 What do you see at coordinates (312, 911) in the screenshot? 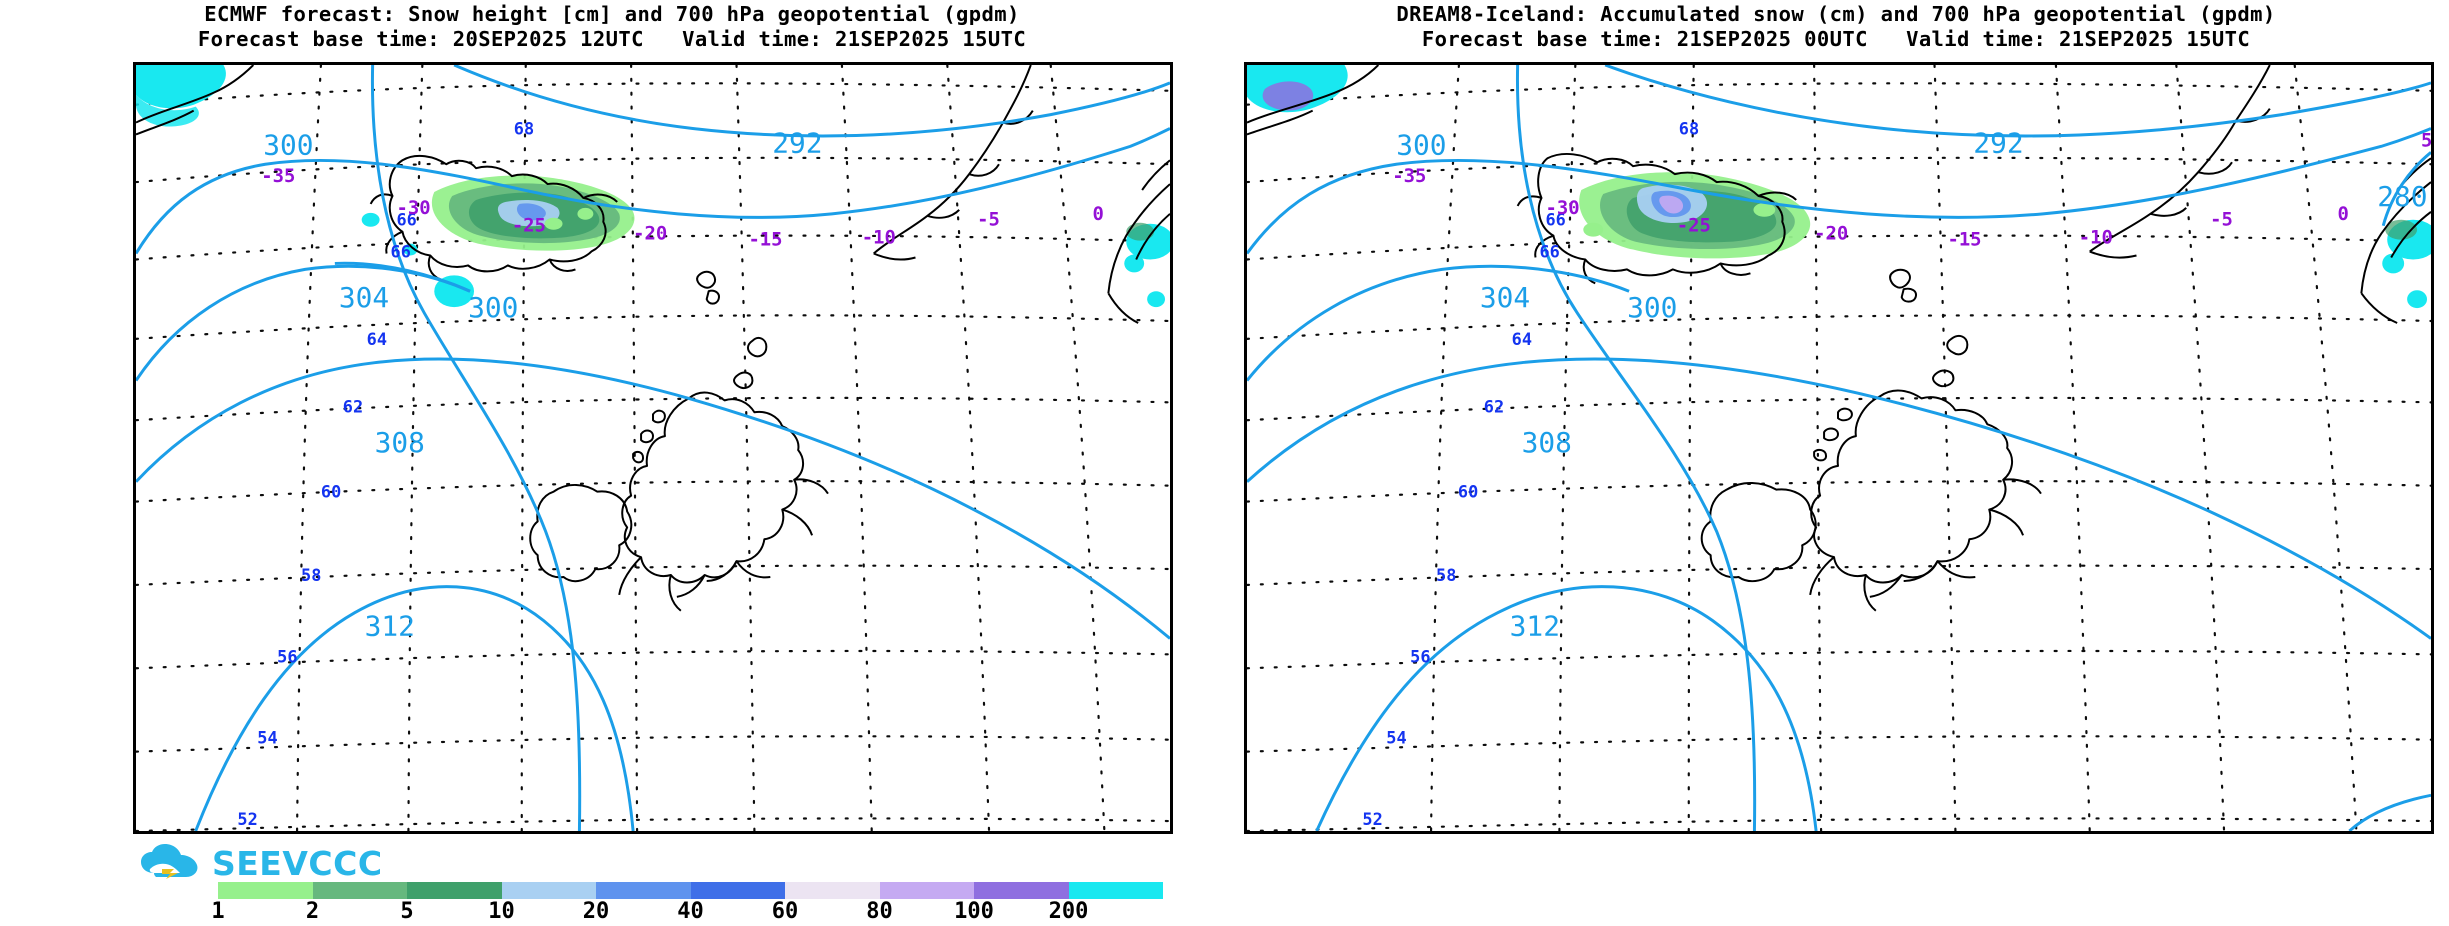
I see `colorbar-tick-2: 2` at bounding box center [312, 911].